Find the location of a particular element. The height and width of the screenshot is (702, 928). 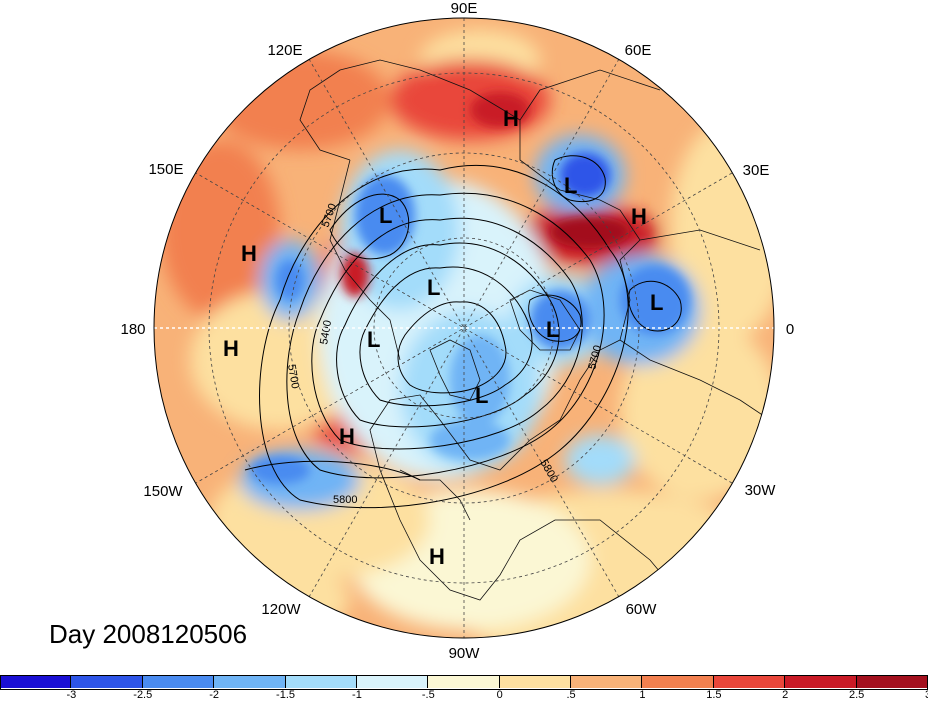

lon-label-90e: 90E is located at coordinates (464, 8).